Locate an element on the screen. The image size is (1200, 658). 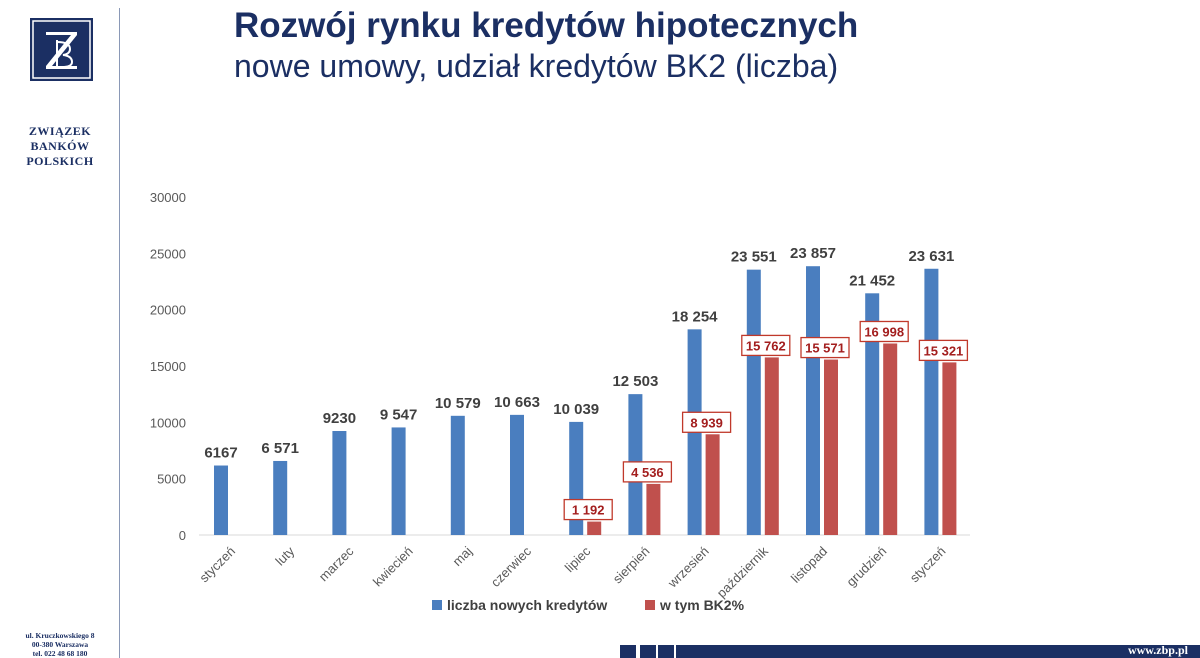
y-tick-label: 15000 is located at coordinates (168, 366).